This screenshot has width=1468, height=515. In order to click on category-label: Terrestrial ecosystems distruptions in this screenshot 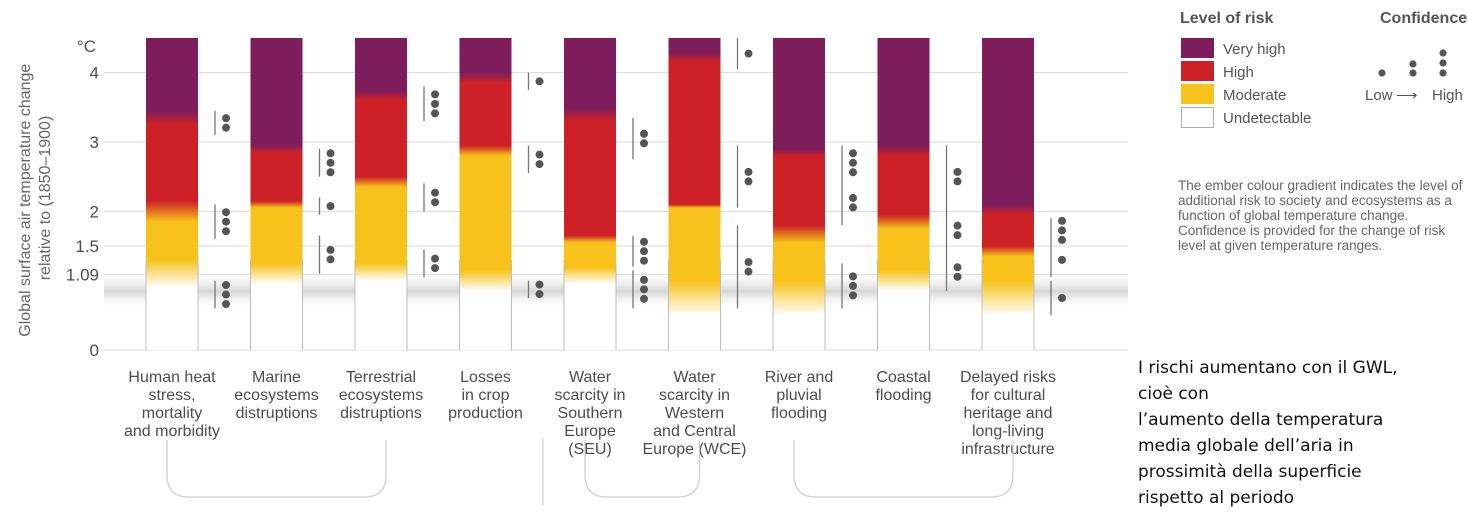, I will do `click(381, 395)`.